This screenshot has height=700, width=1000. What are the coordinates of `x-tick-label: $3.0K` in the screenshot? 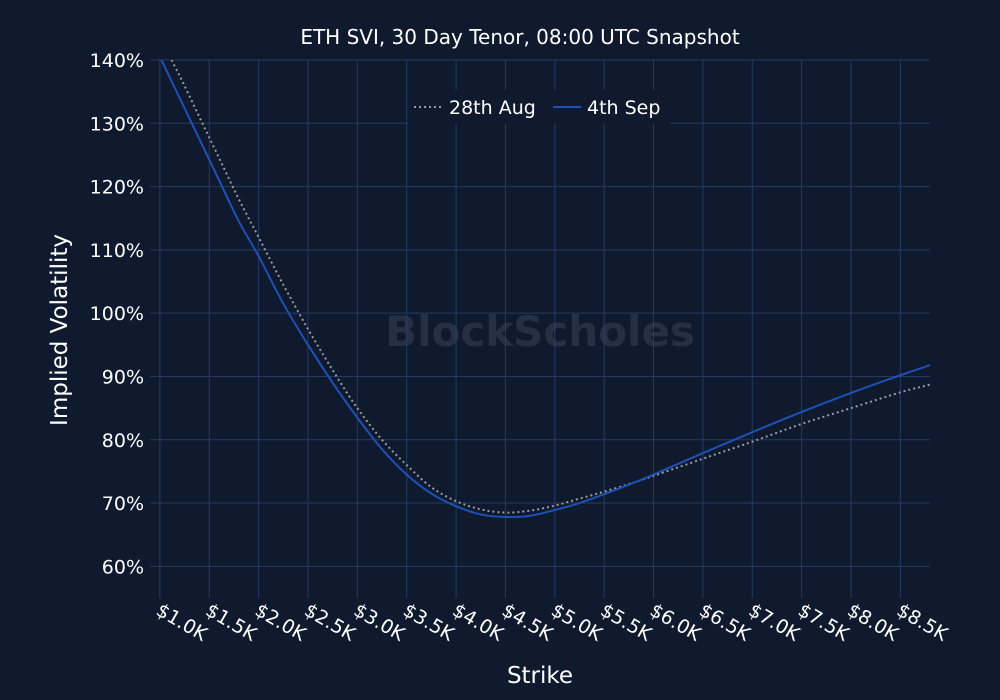 It's located at (379, 622).